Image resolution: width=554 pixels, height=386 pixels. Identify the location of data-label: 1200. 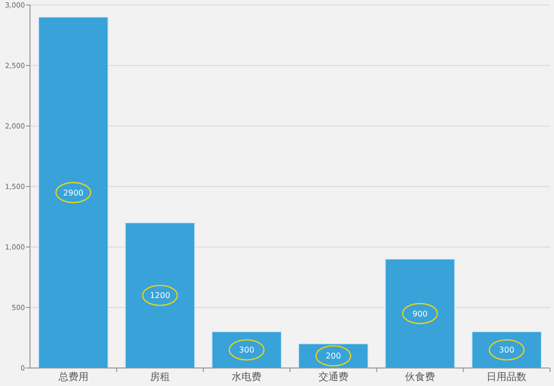
(160, 295).